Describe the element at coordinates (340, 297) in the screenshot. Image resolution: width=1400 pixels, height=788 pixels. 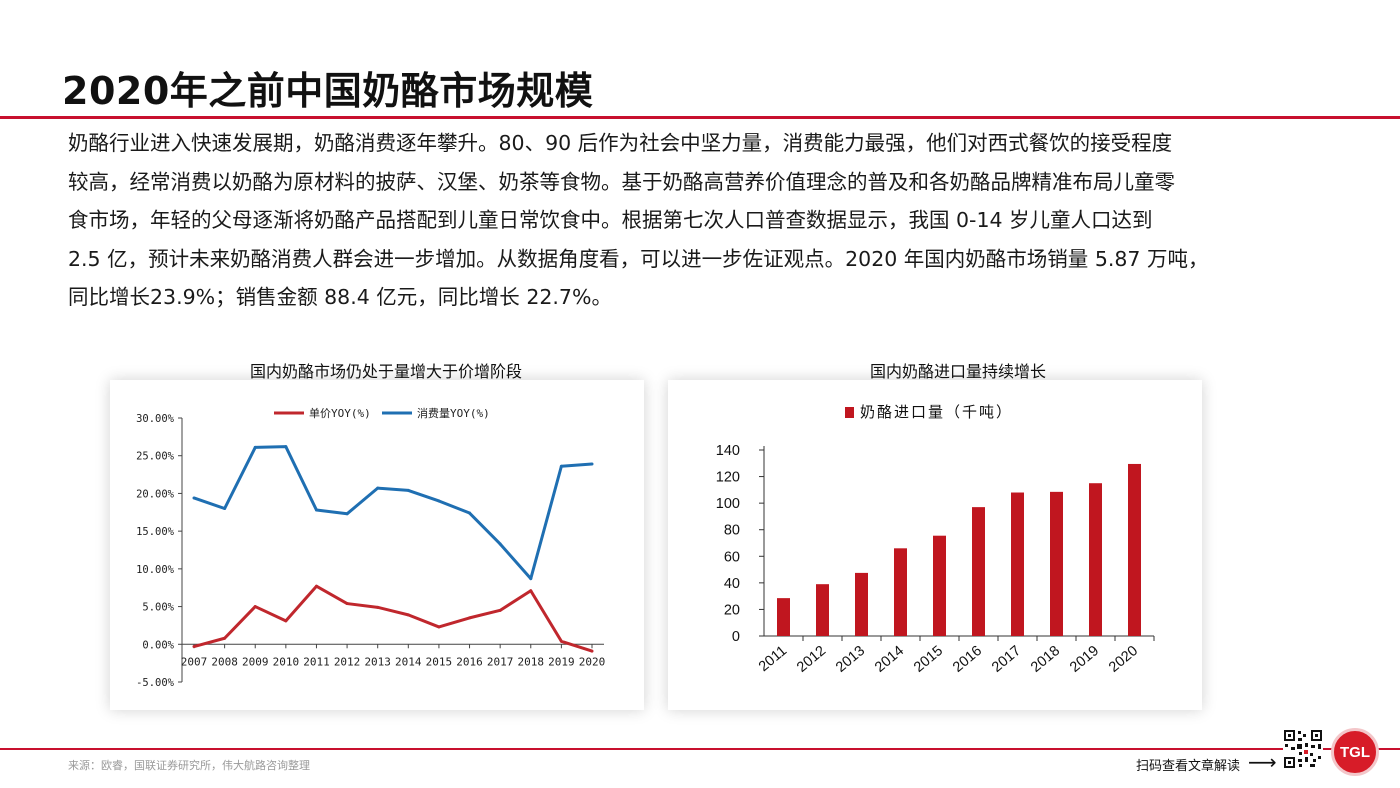
I see `paragraph-line: 同比增长23.9%；销售金额 88.4 亿元，同比增长 22.7%。` at that location.